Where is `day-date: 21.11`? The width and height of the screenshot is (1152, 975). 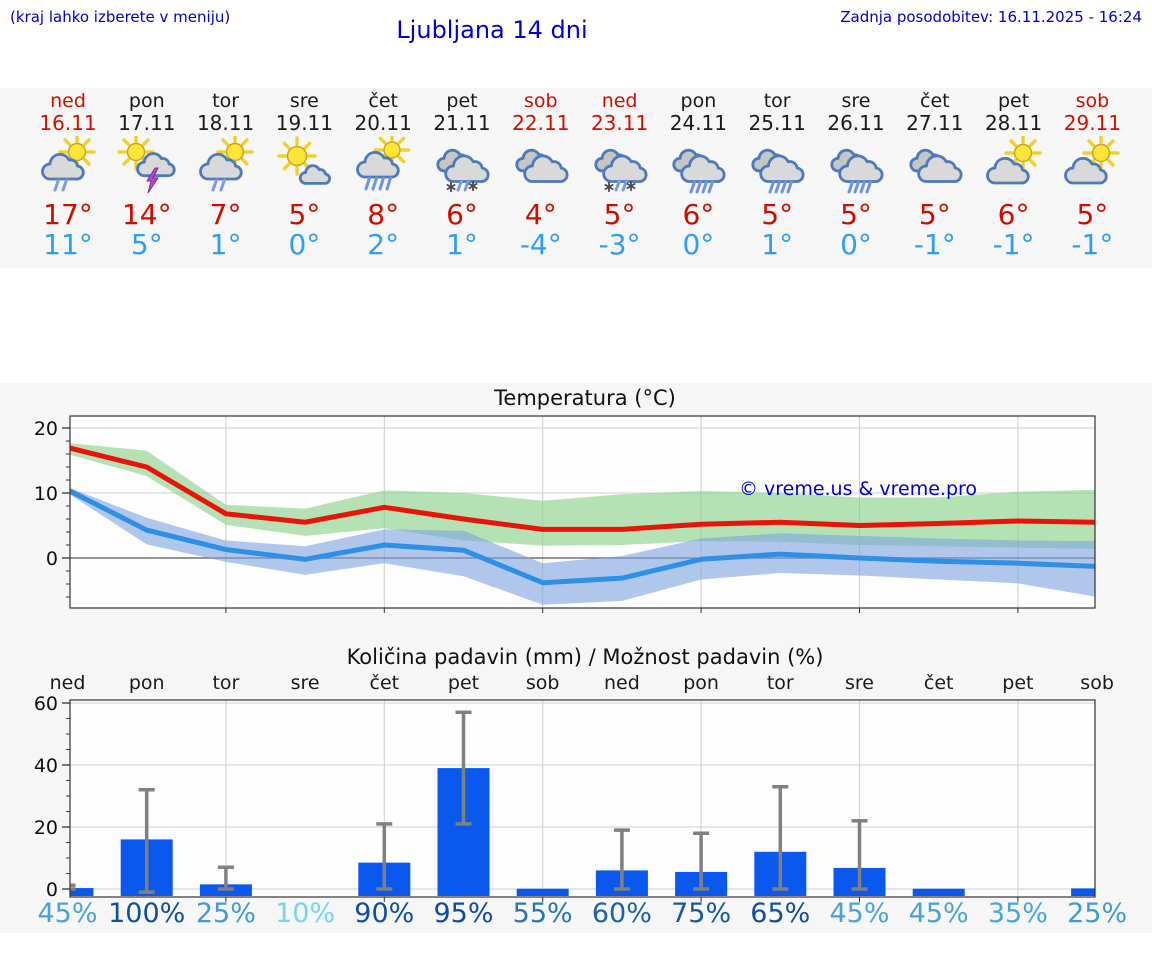 day-date: 21.11 is located at coordinates (462, 123).